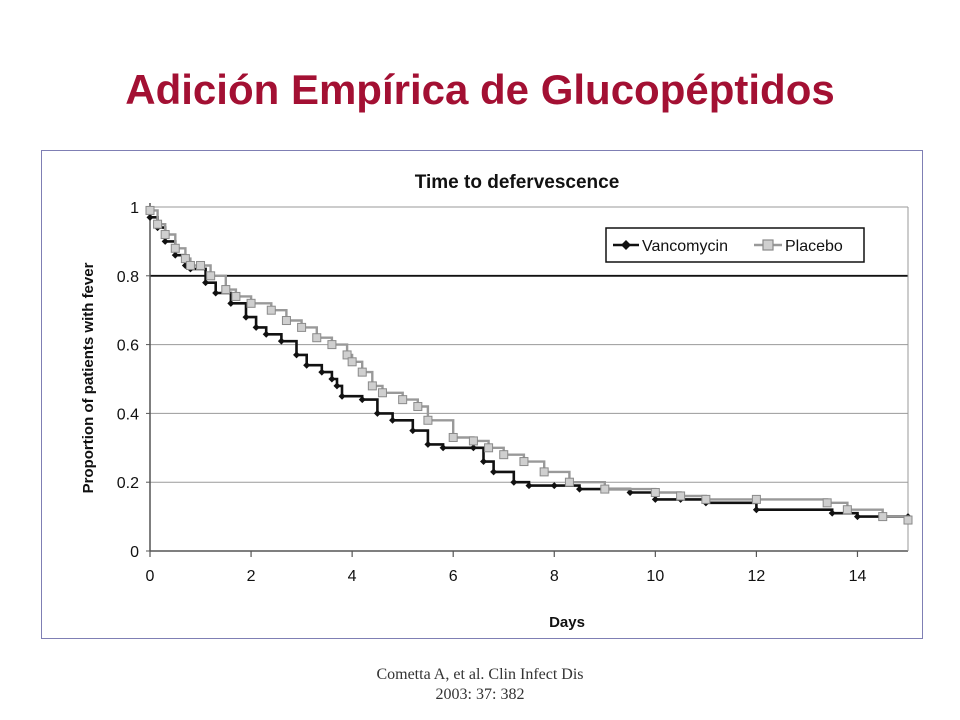 The height and width of the screenshot is (720, 960). Describe the element at coordinates (567, 622) in the screenshot. I see `x-axis-label: Days` at that location.